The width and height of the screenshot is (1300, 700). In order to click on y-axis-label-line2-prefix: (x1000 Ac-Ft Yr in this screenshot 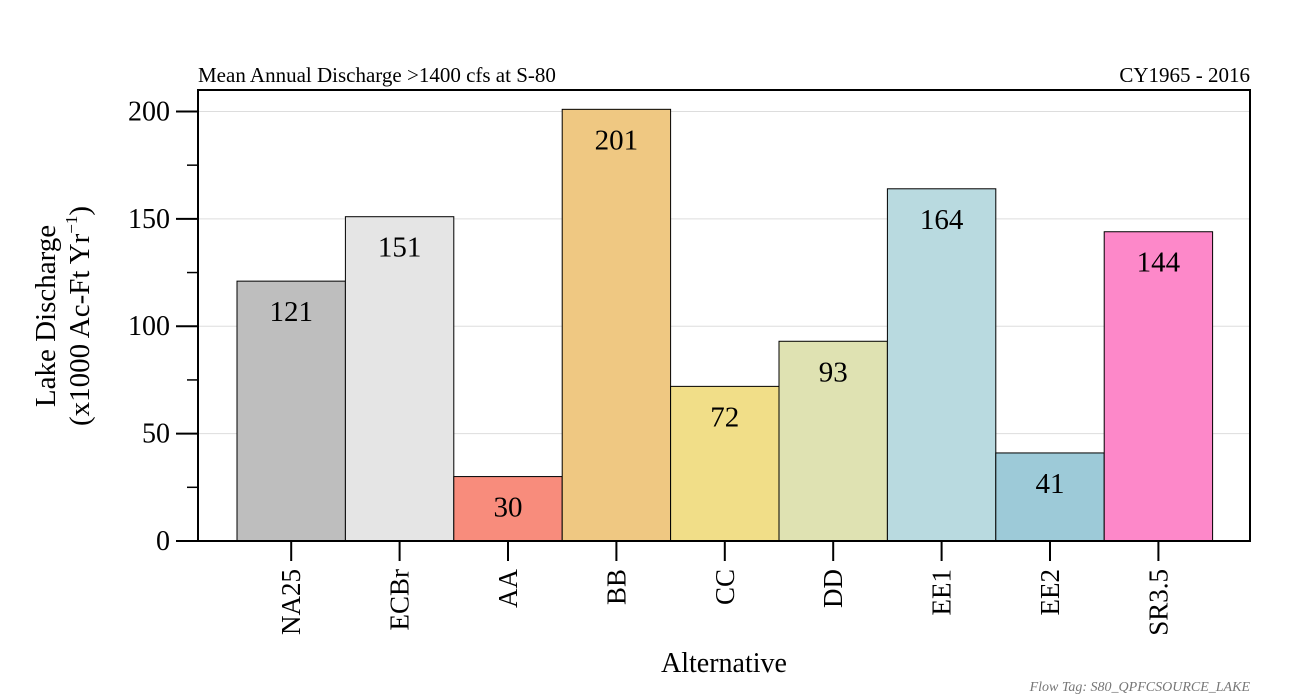, I will do `click(80, 329)`.